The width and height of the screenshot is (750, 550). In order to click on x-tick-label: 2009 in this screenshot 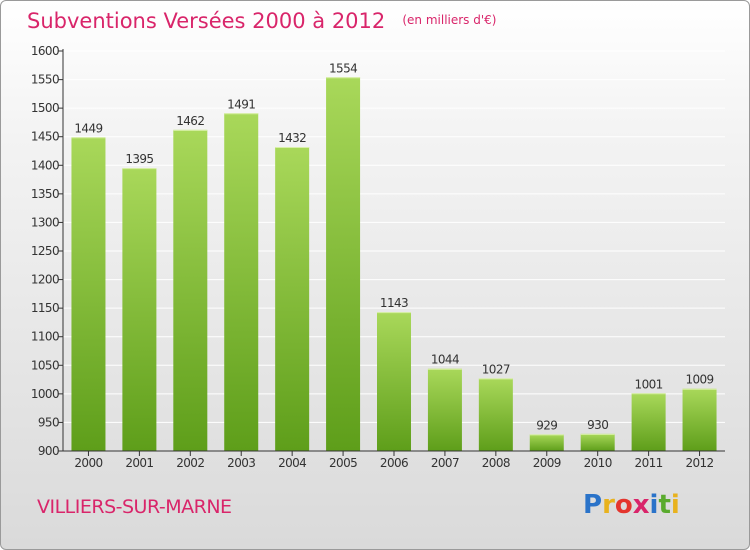, I will do `click(547, 463)`.